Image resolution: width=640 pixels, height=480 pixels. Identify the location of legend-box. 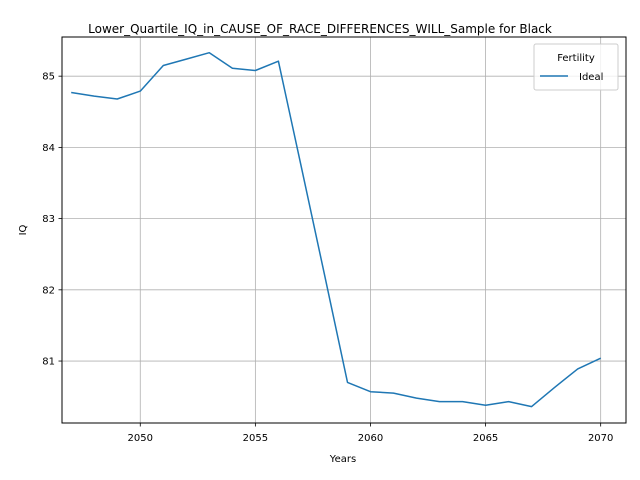
(576, 67).